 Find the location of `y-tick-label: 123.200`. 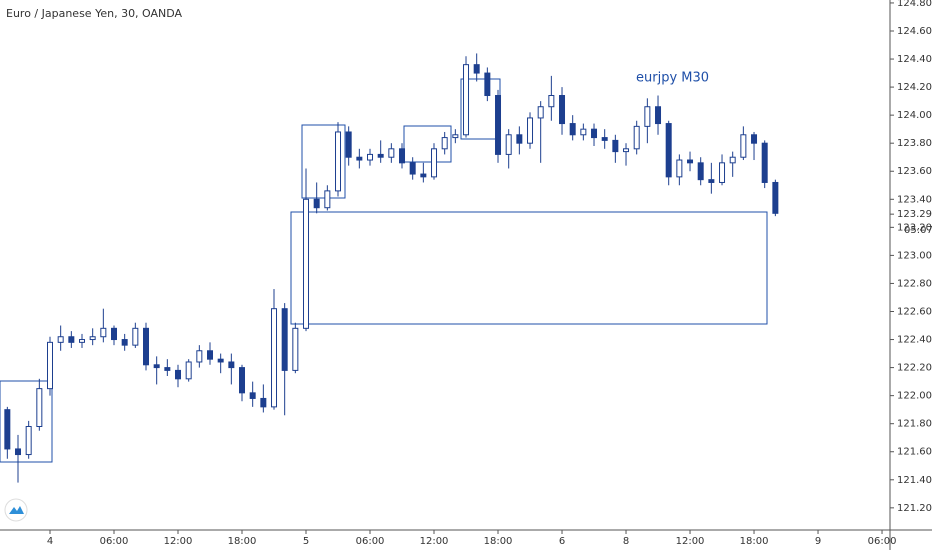

y-tick-label: 123.200 is located at coordinates (914, 227).